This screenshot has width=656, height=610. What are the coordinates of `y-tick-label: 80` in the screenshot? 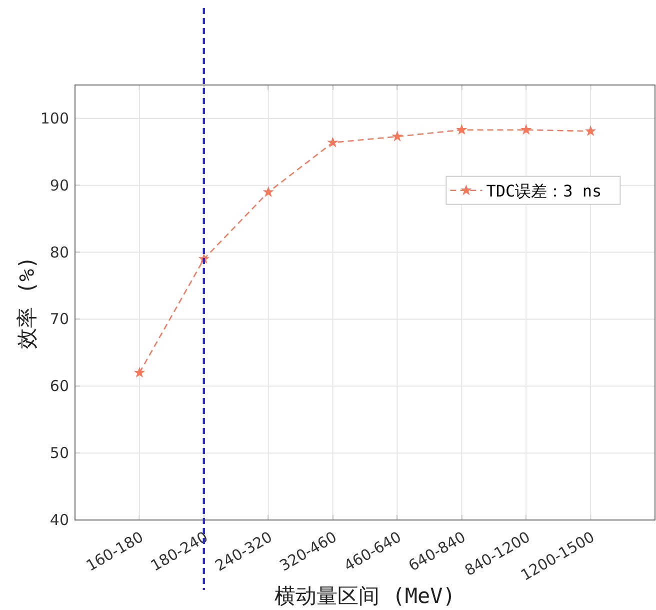 It's located at (59, 252).